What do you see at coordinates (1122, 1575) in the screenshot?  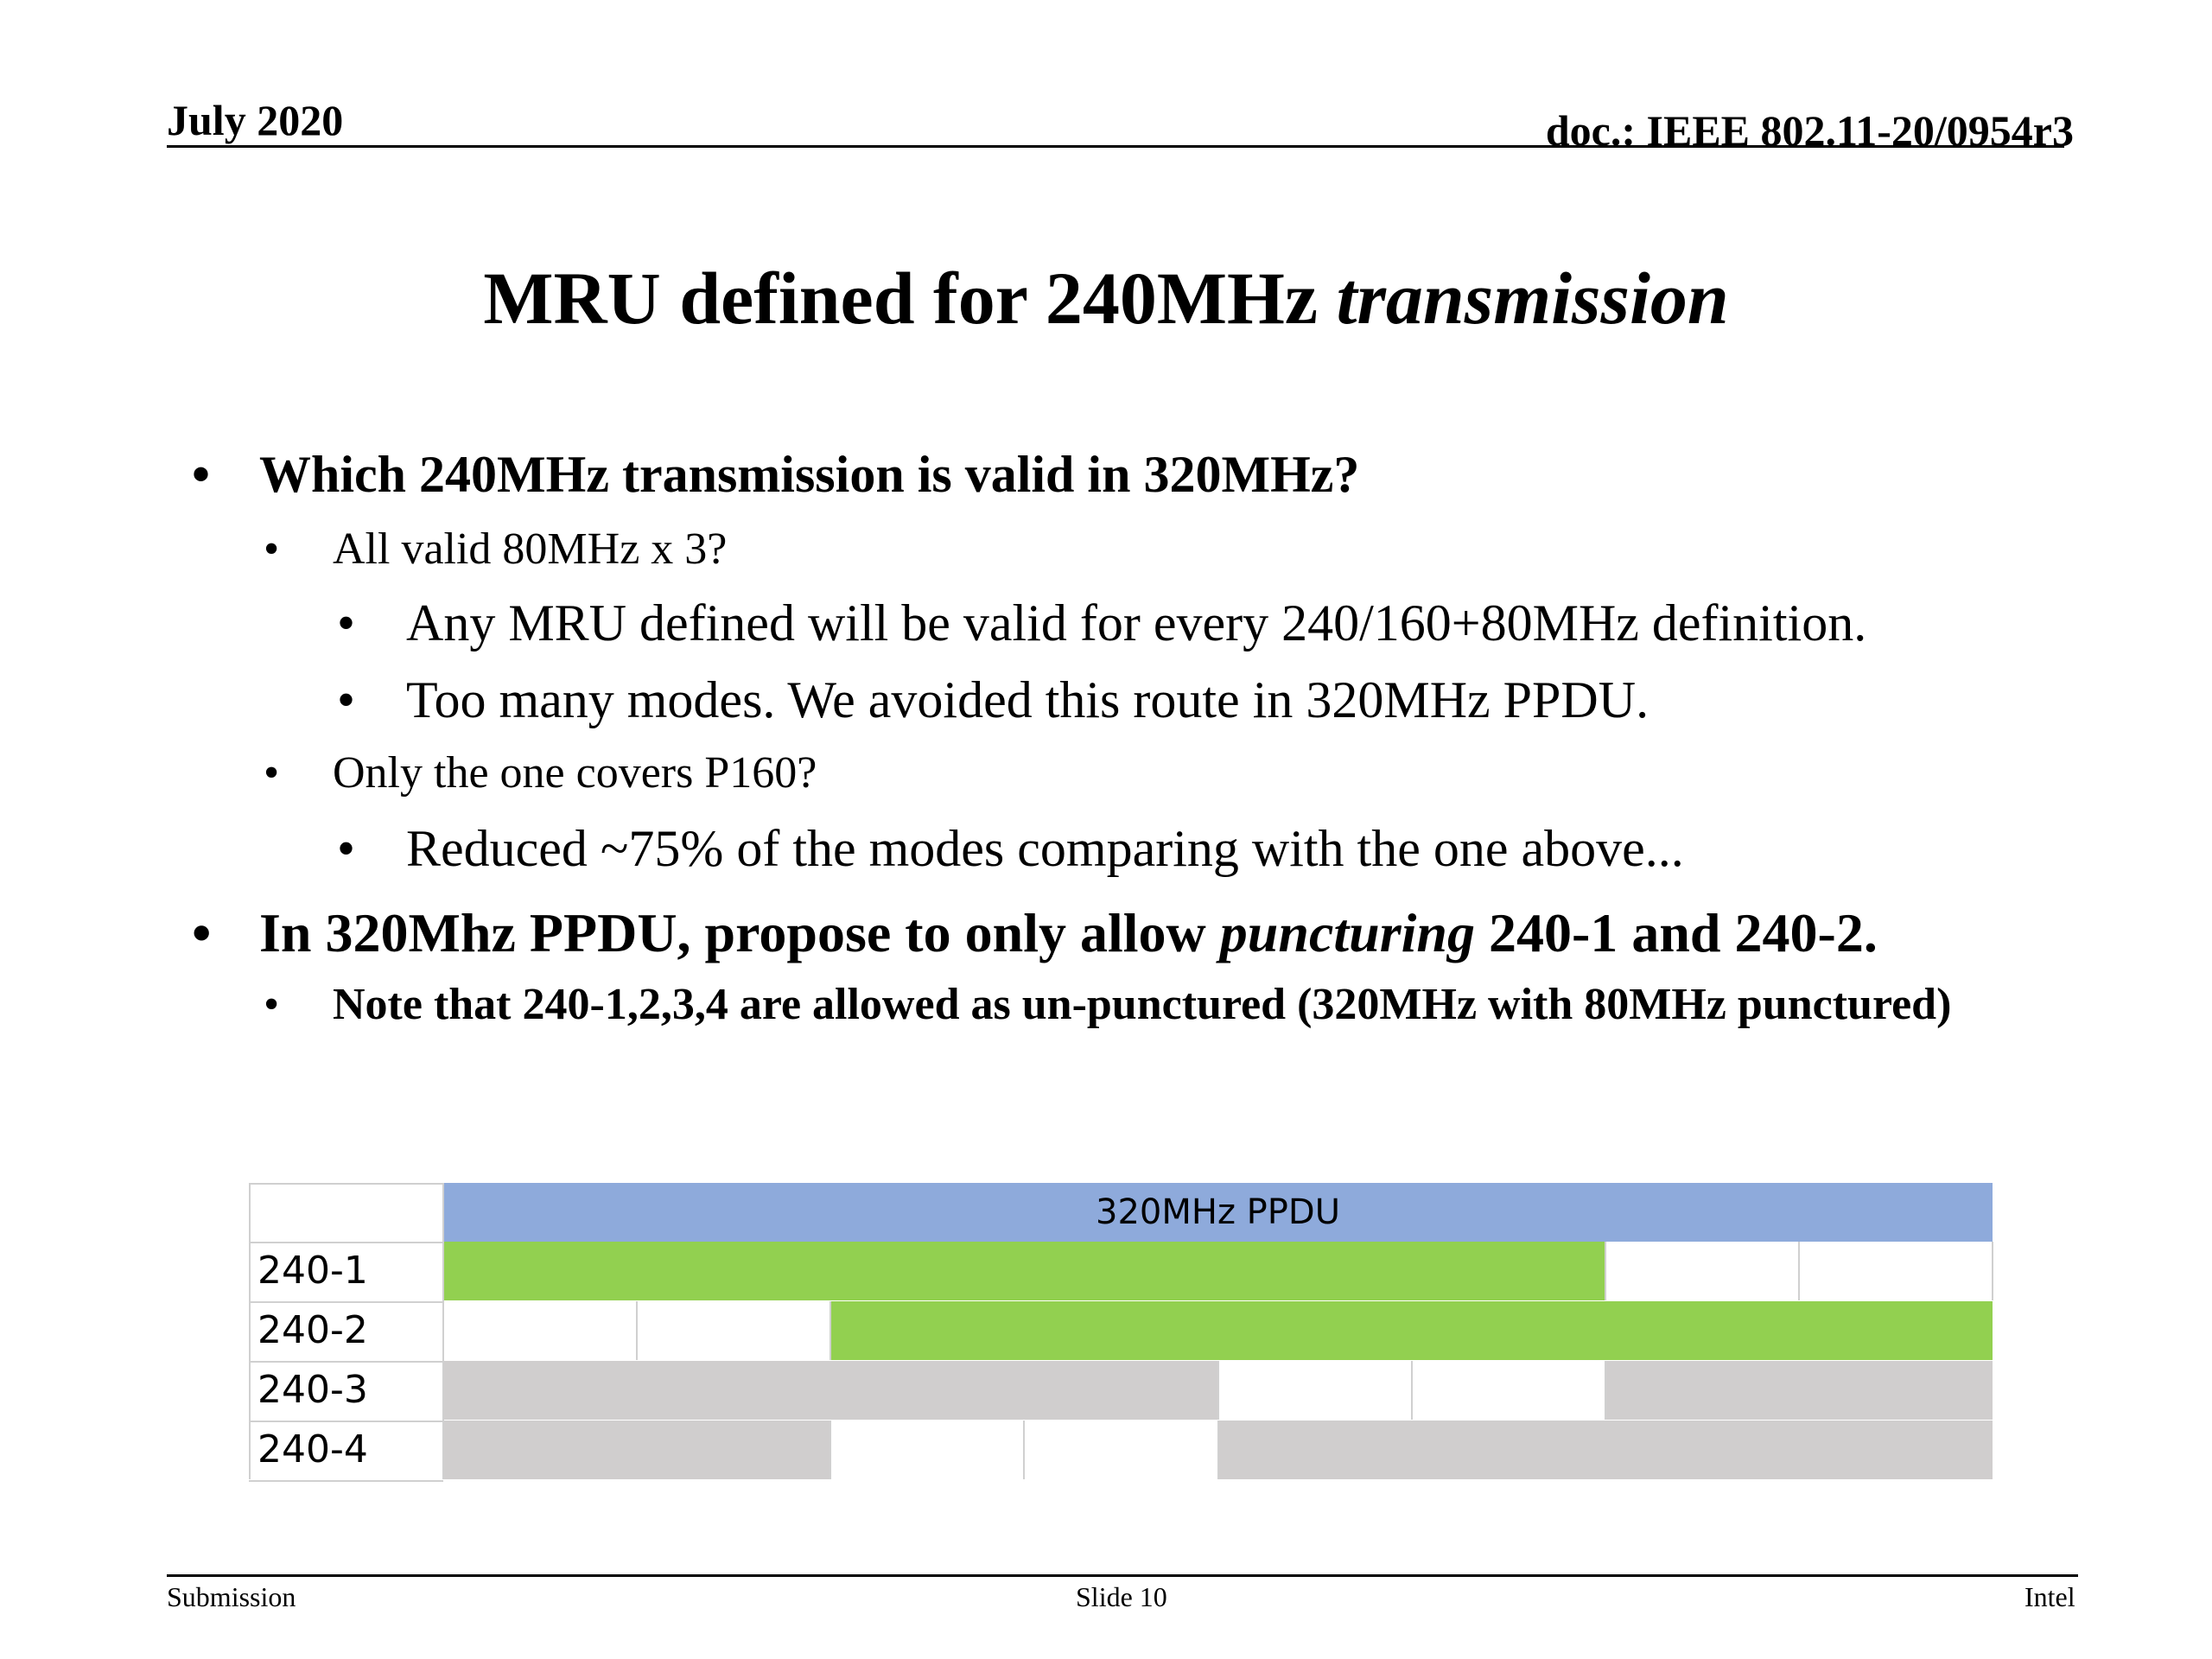 I see `footer-rule` at bounding box center [1122, 1575].